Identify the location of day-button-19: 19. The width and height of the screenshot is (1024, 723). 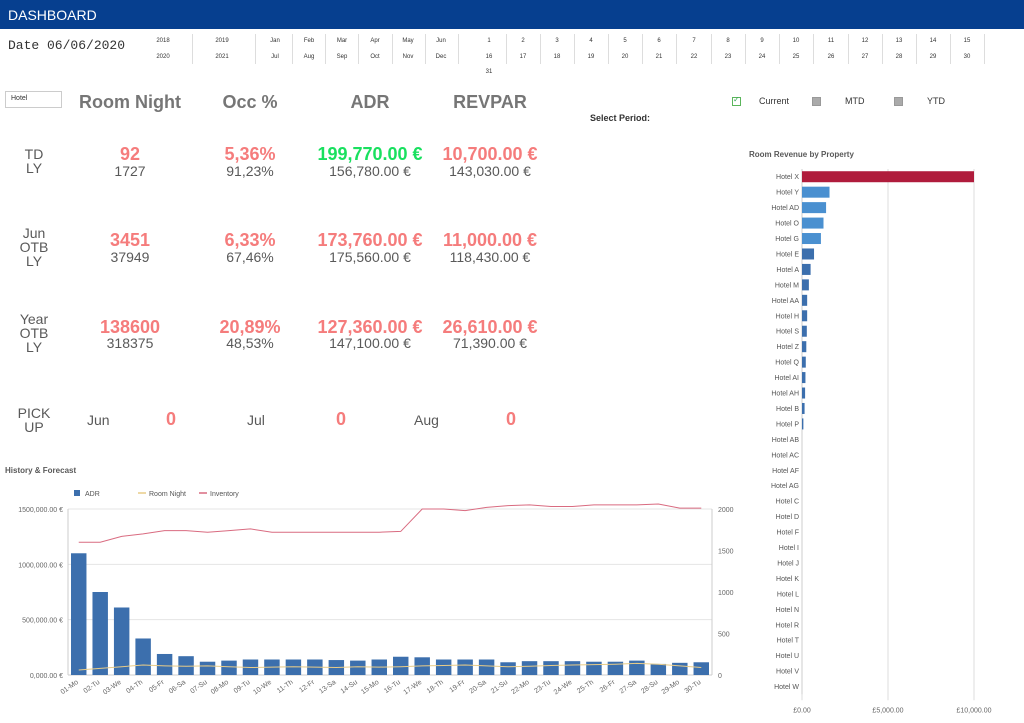
(591, 57).